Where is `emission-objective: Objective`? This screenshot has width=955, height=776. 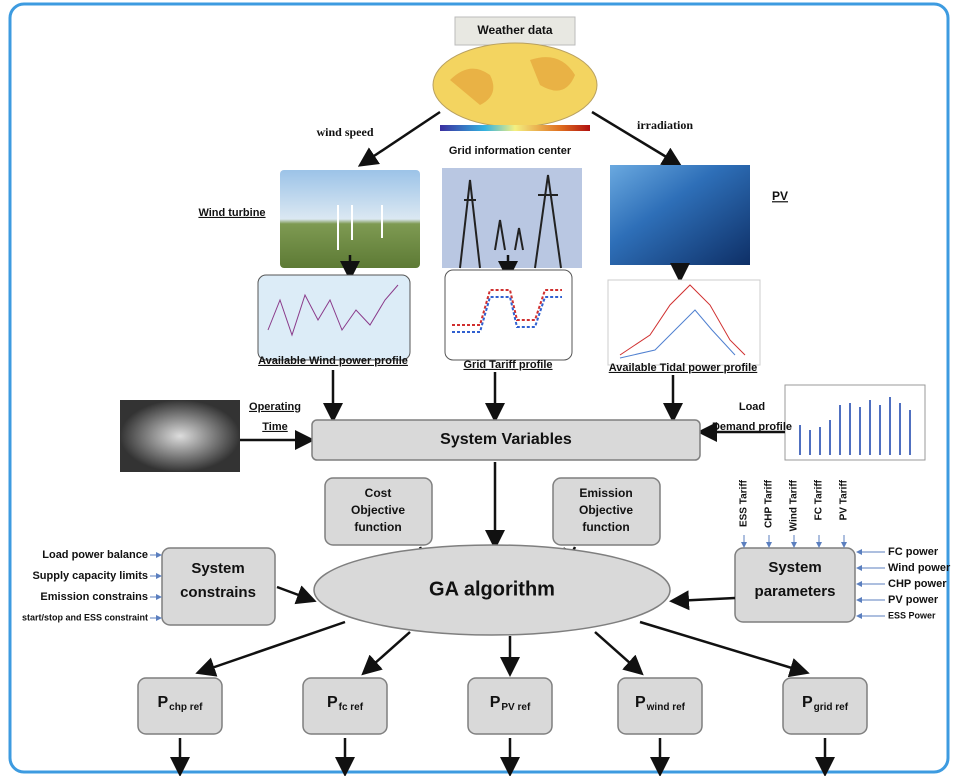
emission-objective: Objective is located at coordinates (606, 510).